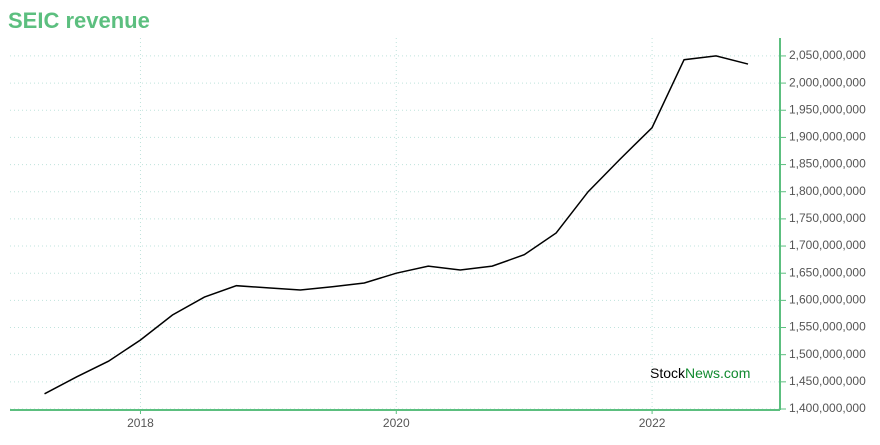 The image size is (880, 445). Describe the element at coordinates (79, 20) in the screenshot. I see `chart-title: SEIC revenue` at that location.